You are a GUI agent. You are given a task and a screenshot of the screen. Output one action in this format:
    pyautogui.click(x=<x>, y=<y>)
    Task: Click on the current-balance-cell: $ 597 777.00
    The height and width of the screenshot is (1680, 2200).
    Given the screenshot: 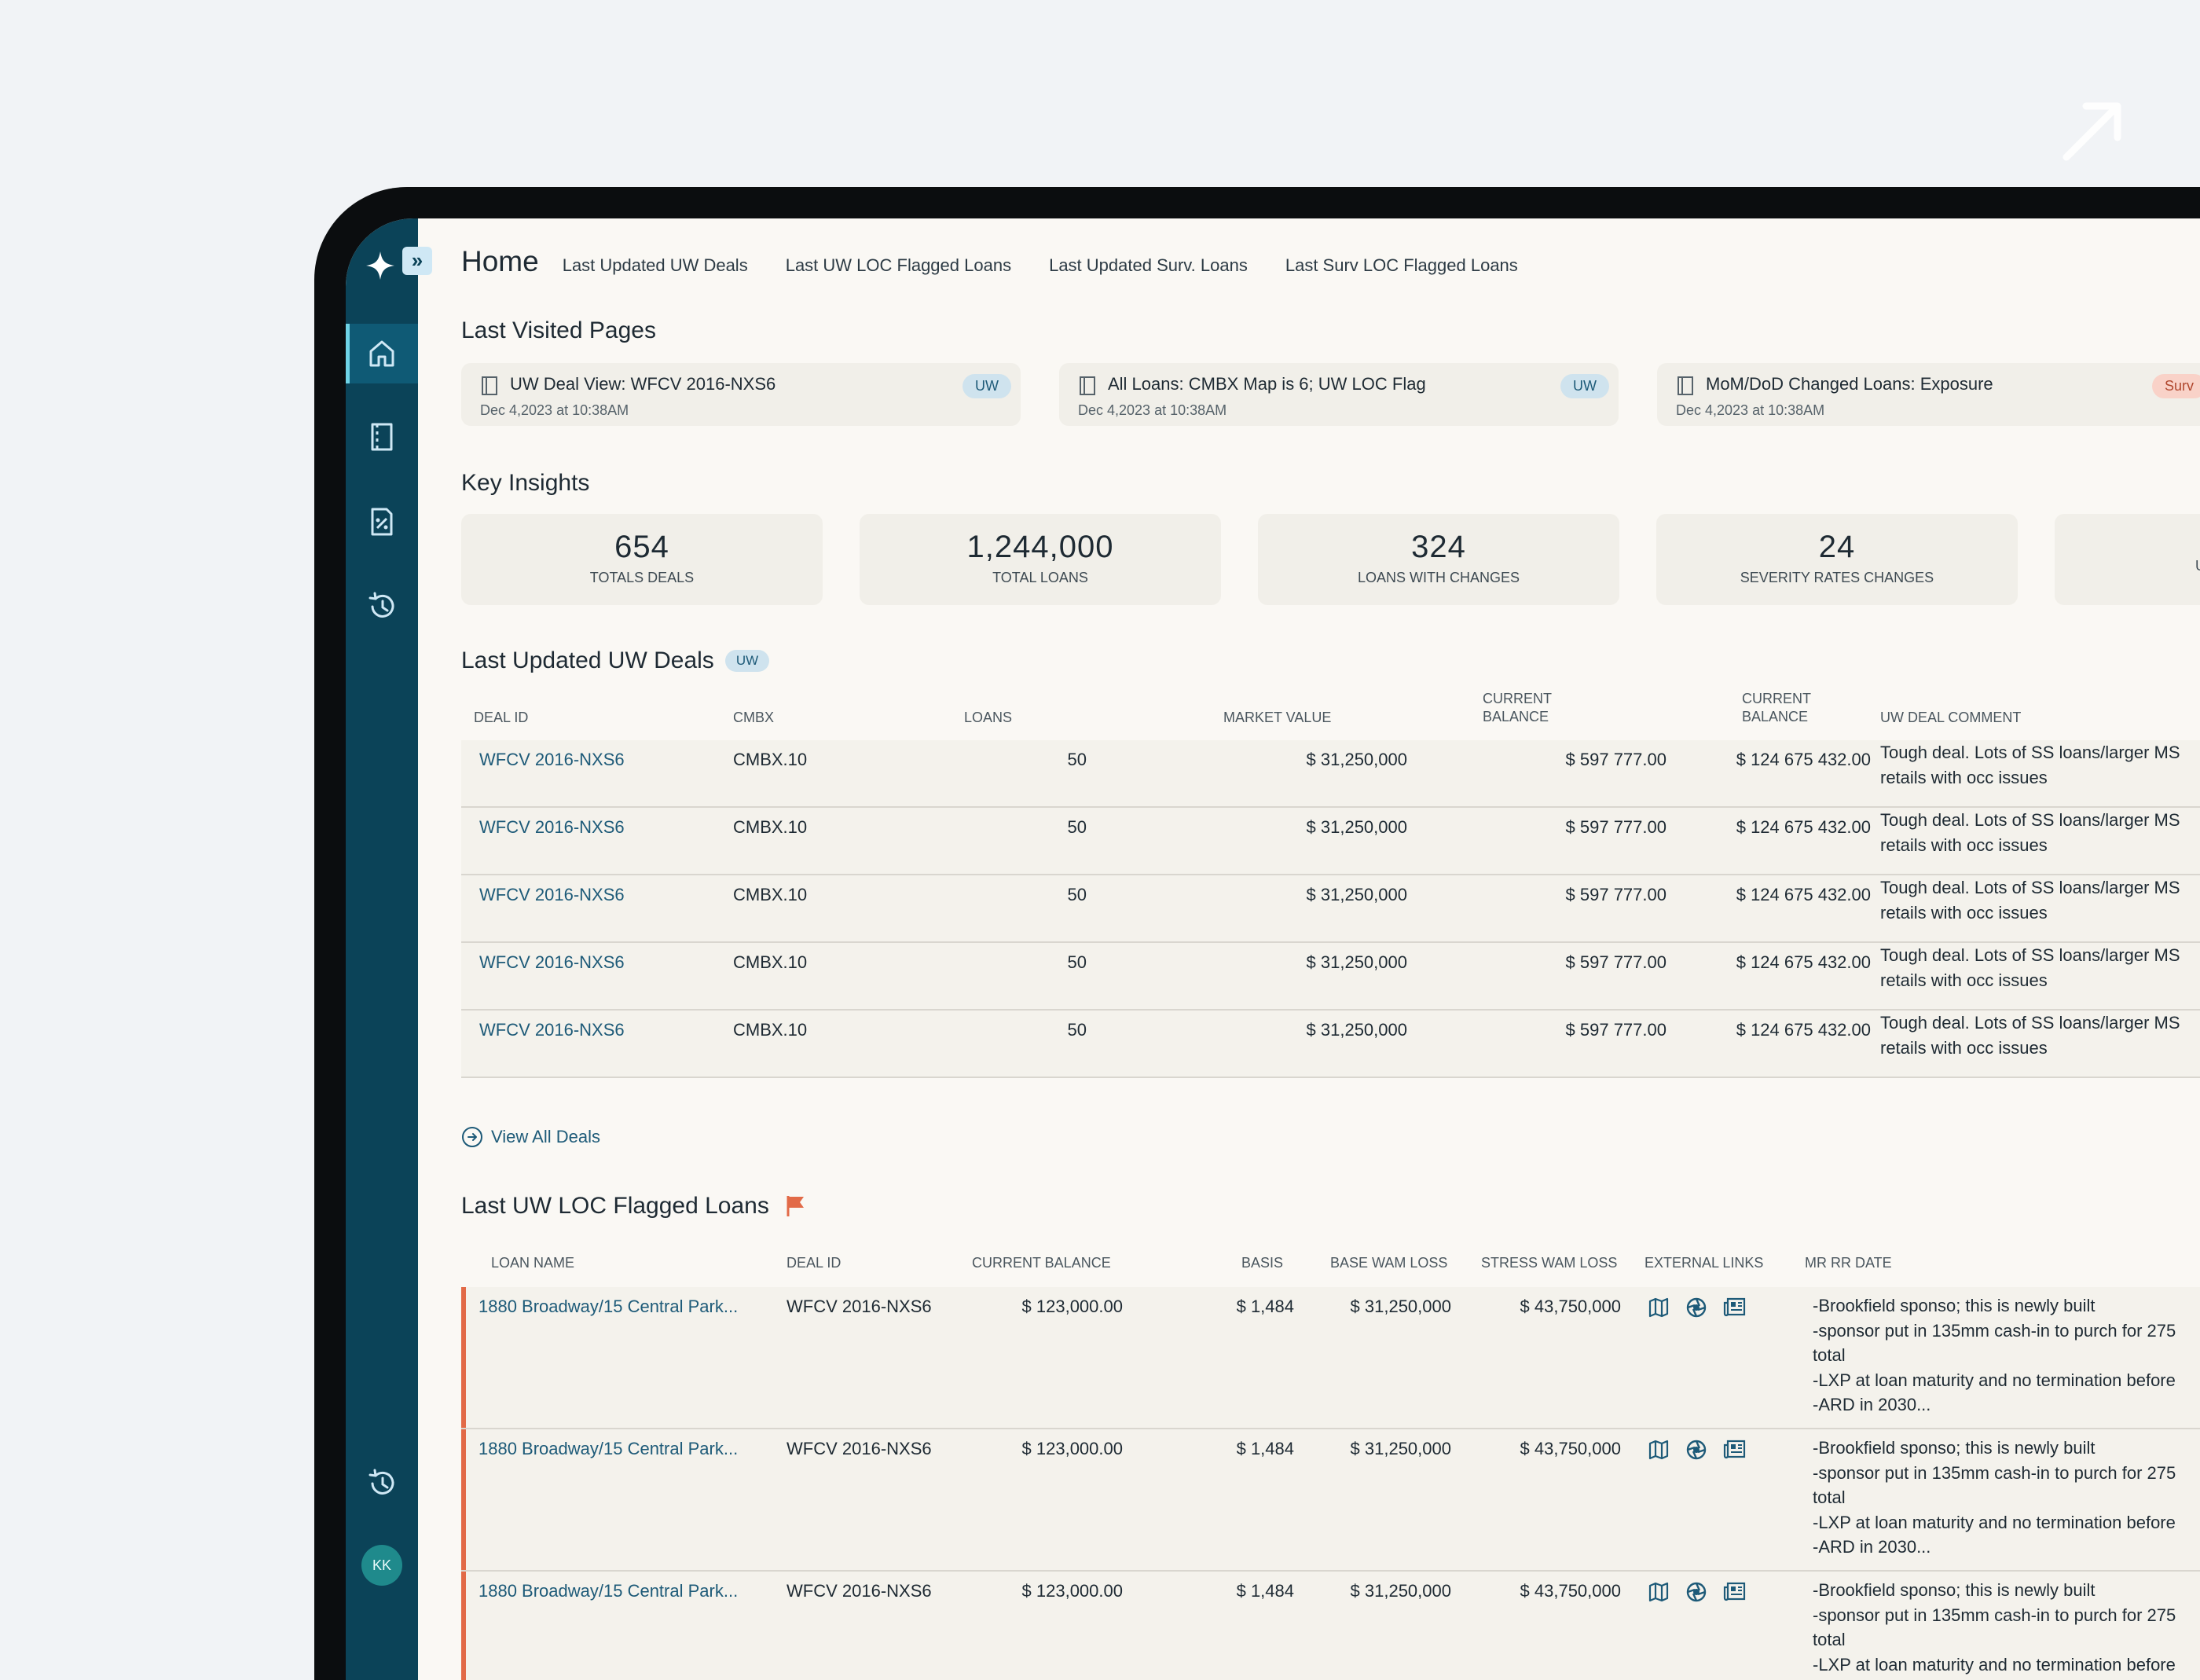 What is the action you would take?
    pyautogui.click(x=1615, y=1030)
    